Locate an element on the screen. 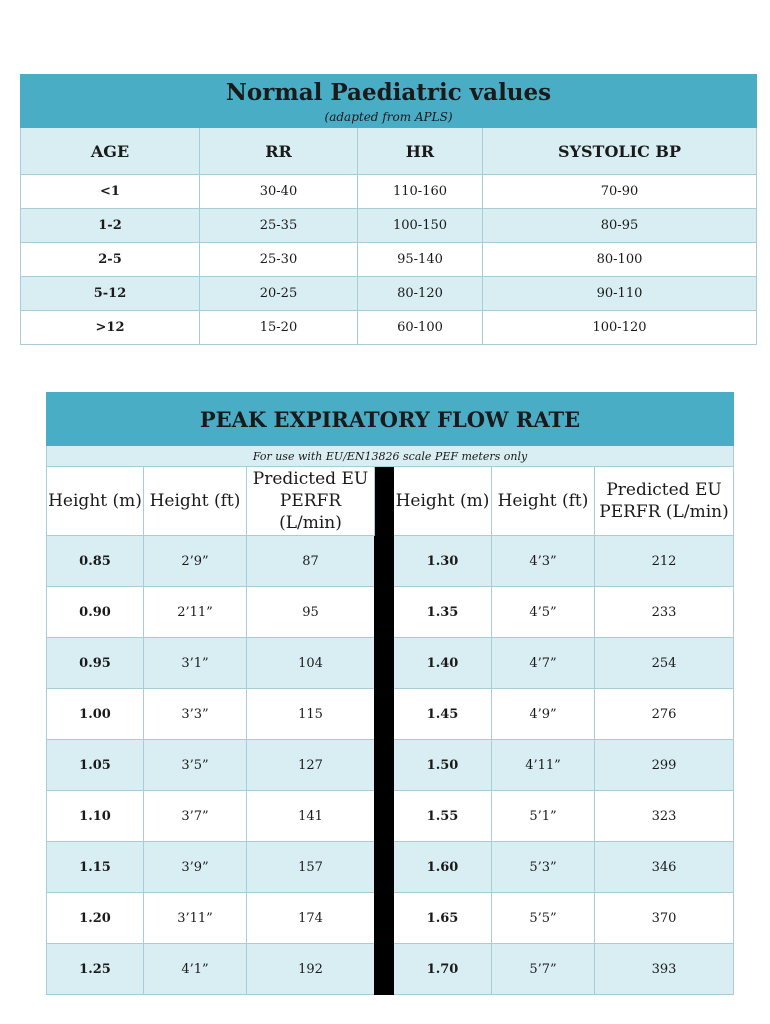 Image resolution: width=770 pixels, height=1024 pixels. height-m-cell: 1.50 is located at coordinates (442, 765).